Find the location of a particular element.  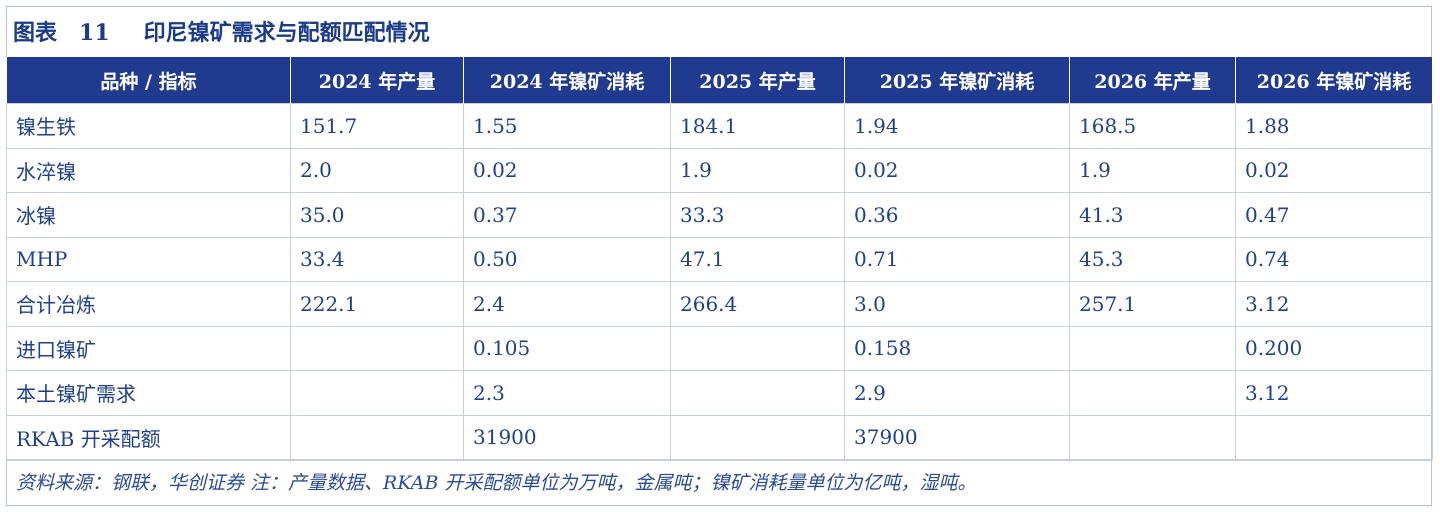

table-row: 冰镍 35.0 0.37 33.3 0.36 41.3 0.47 is located at coordinates (719, 215).